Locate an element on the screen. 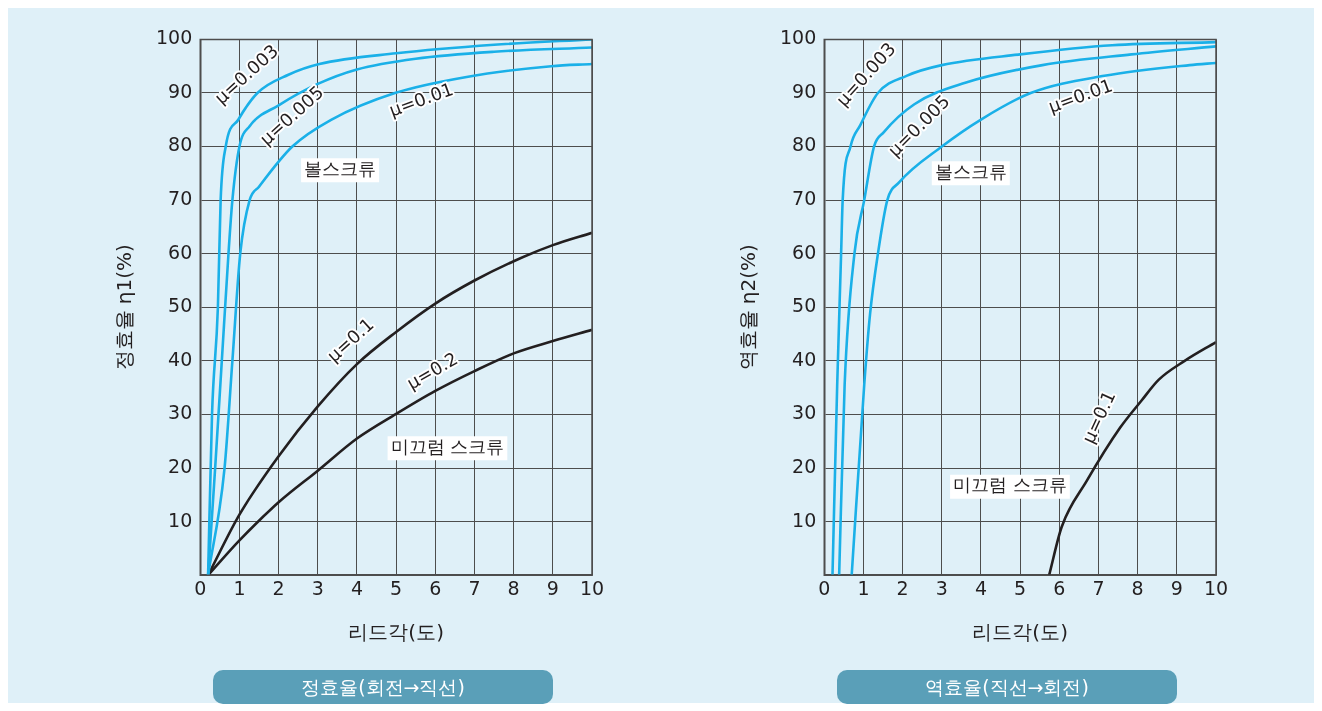  y-axis-title: 역효율 η2(%) is located at coordinates (748, 307).